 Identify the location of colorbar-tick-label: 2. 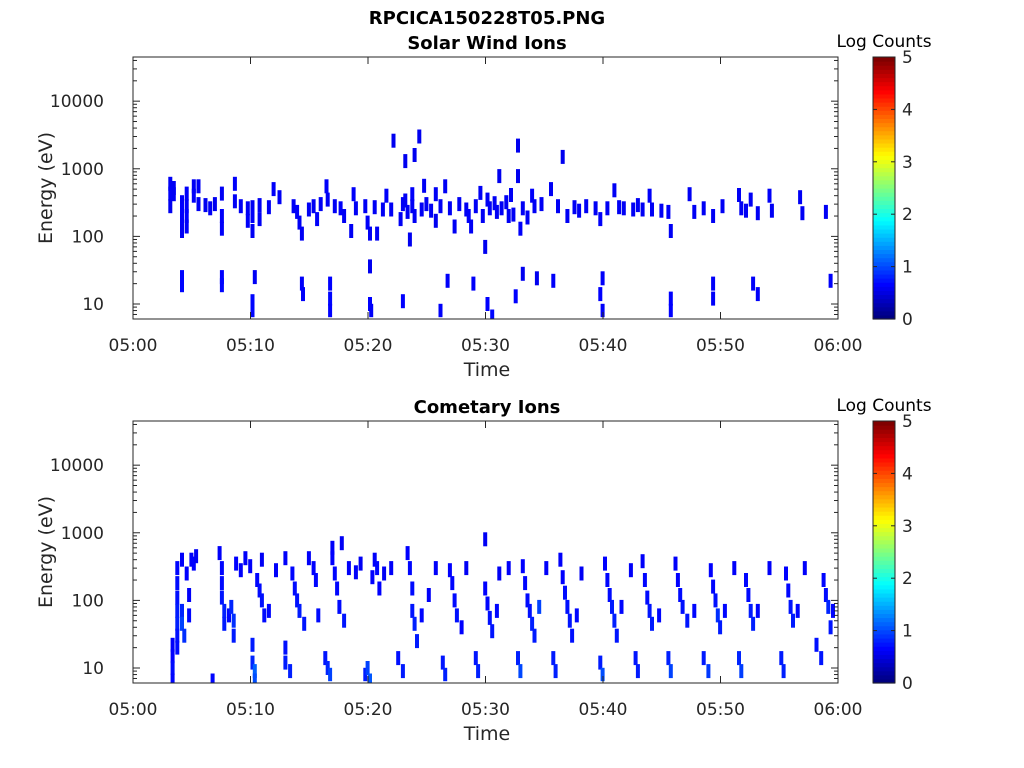
(907, 215).